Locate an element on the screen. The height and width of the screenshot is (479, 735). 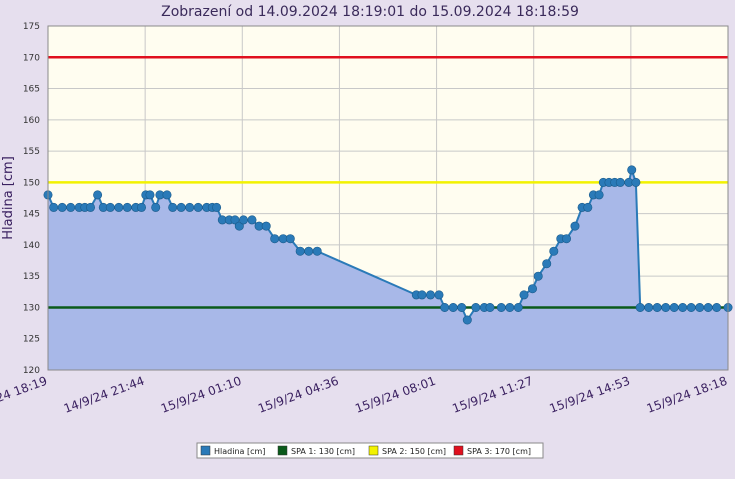
y-tick-label: 140 is located at coordinates (31, 246).